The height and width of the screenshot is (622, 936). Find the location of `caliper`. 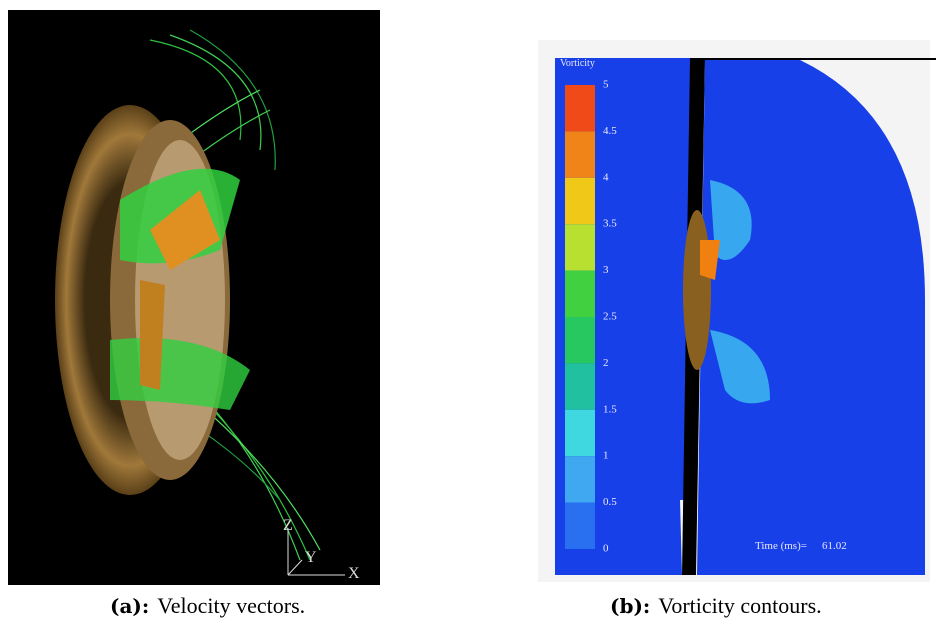

caliper is located at coordinates (185, 230).